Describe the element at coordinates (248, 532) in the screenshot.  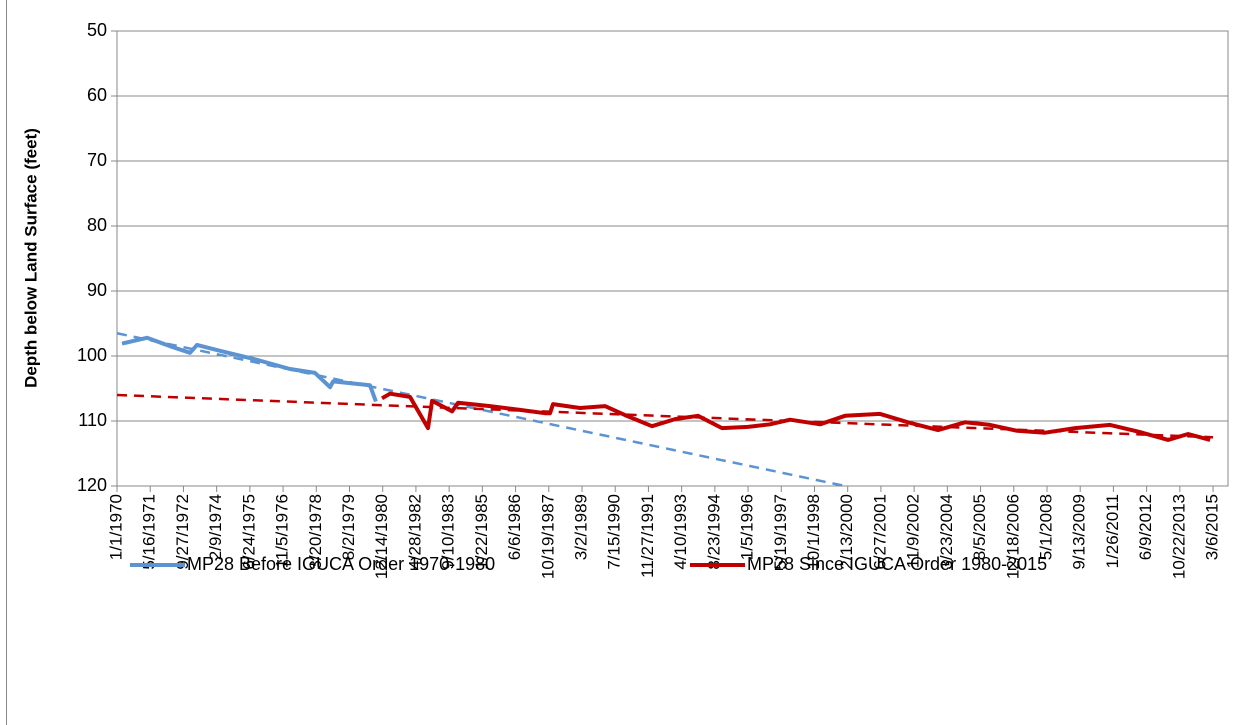
I see `x-tick-label: 6/24/1975` at that location.